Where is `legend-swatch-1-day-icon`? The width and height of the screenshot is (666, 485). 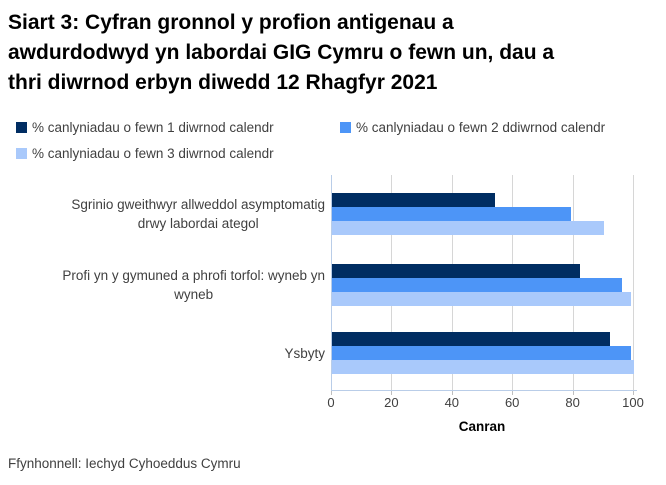 legend-swatch-1-day-icon is located at coordinates (21, 127).